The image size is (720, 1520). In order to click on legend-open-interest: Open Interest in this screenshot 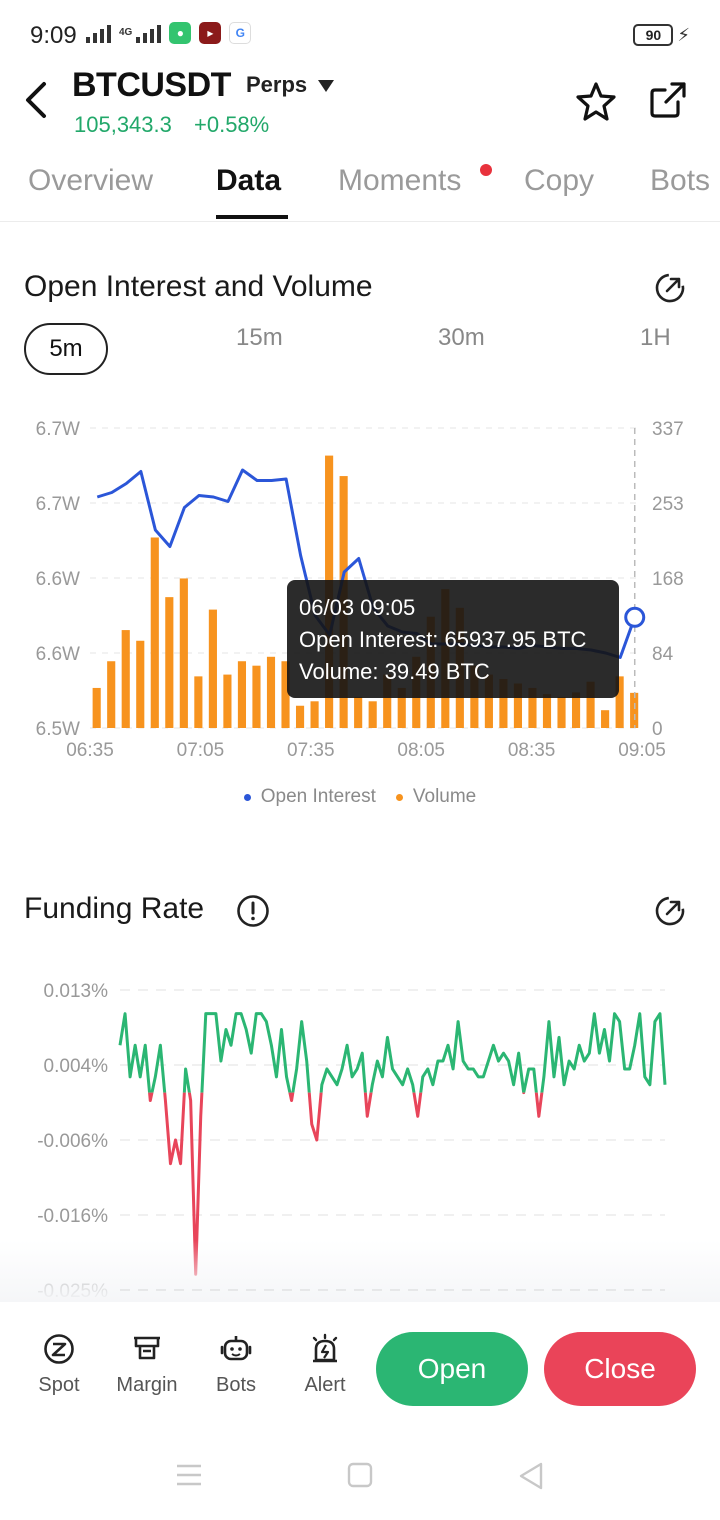, I will do `click(309, 797)`.